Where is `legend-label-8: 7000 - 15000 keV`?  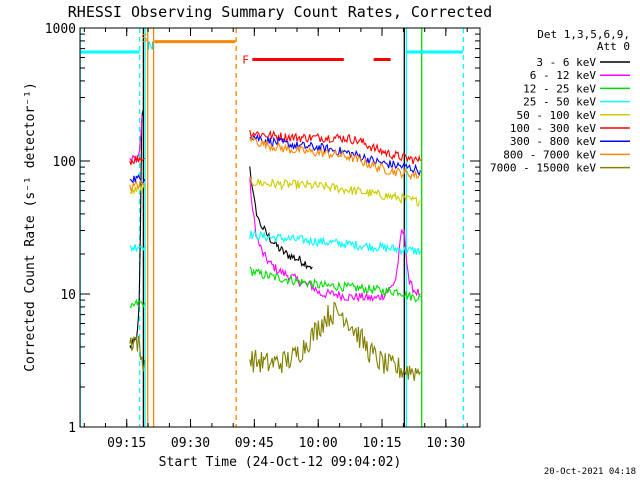
legend-label-8: 7000 - 15000 keV is located at coordinates (543, 168).